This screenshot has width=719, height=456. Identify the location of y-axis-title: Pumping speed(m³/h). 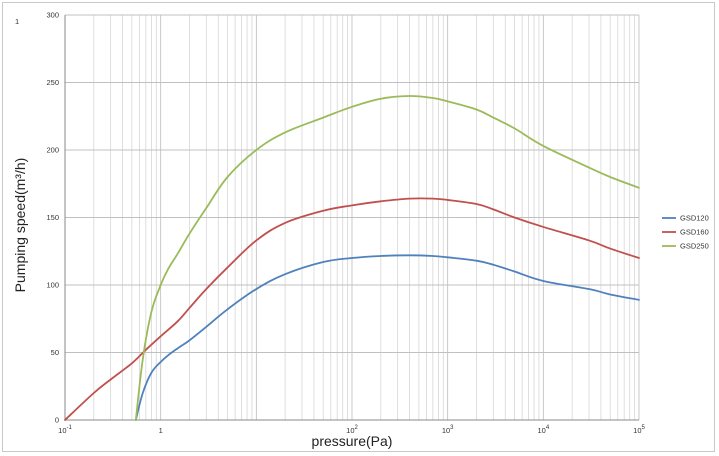
(20, 225).